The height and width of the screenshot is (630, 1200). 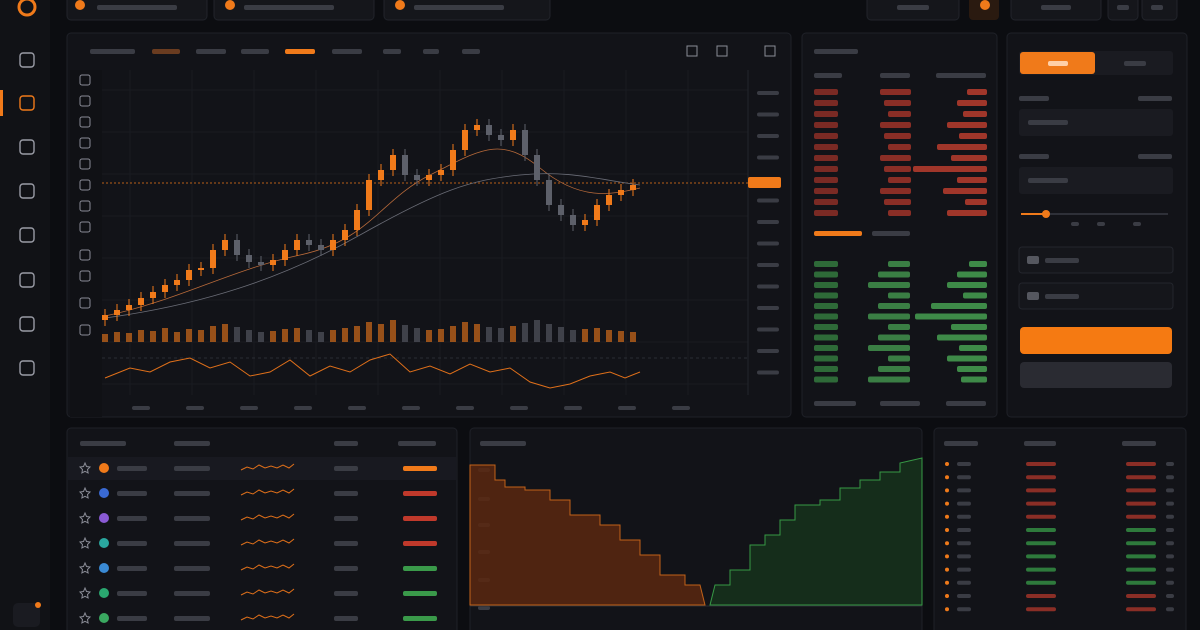 What do you see at coordinates (1046, 214) in the screenshot?
I see `slider-handle` at bounding box center [1046, 214].